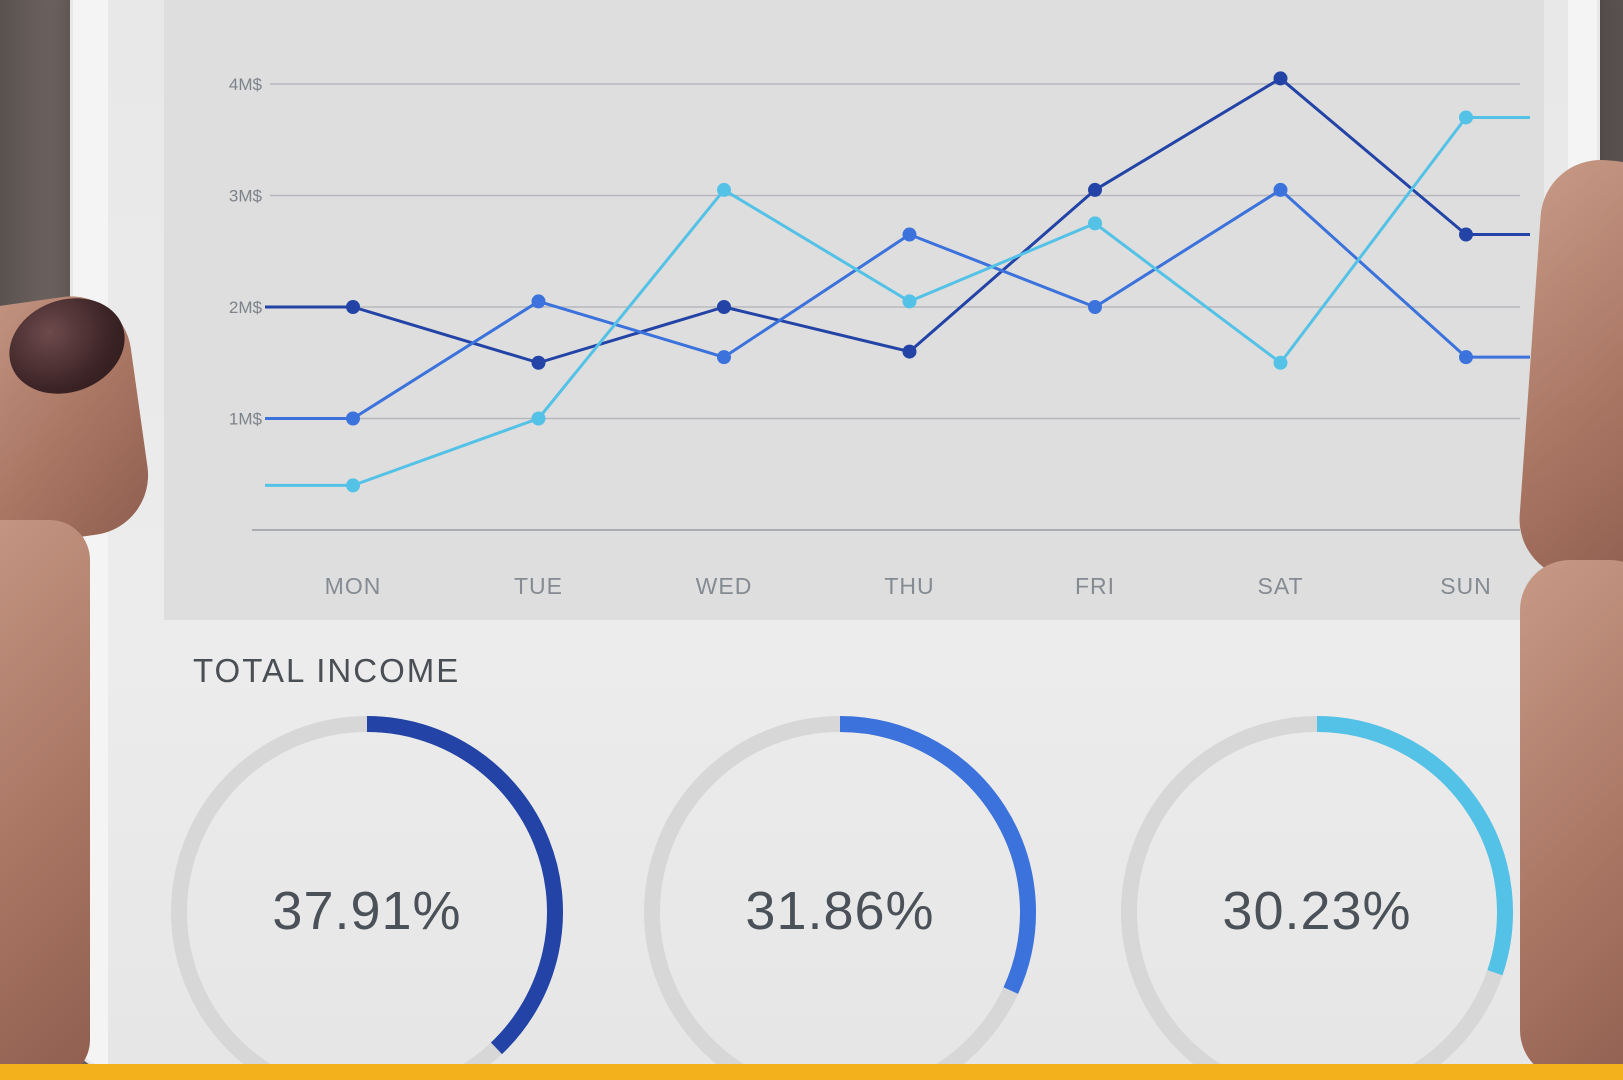 This screenshot has height=1080, width=1623. Describe the element at coordinates (367, 911) in the screenshot. I see `ring-value-1: 37.91%` at that location.